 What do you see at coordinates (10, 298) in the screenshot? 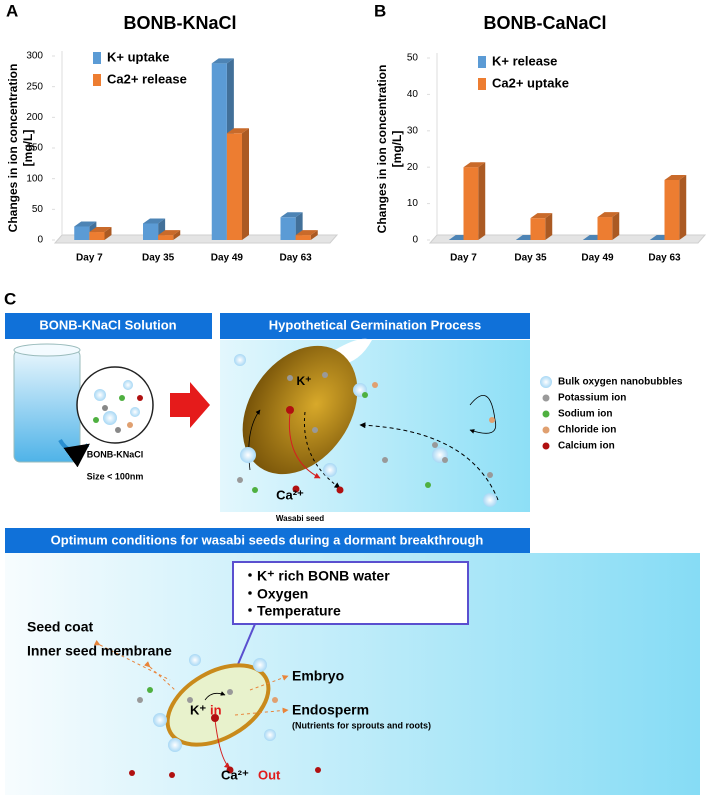
I see `panel-label: C` at bounding box center [10, 298].